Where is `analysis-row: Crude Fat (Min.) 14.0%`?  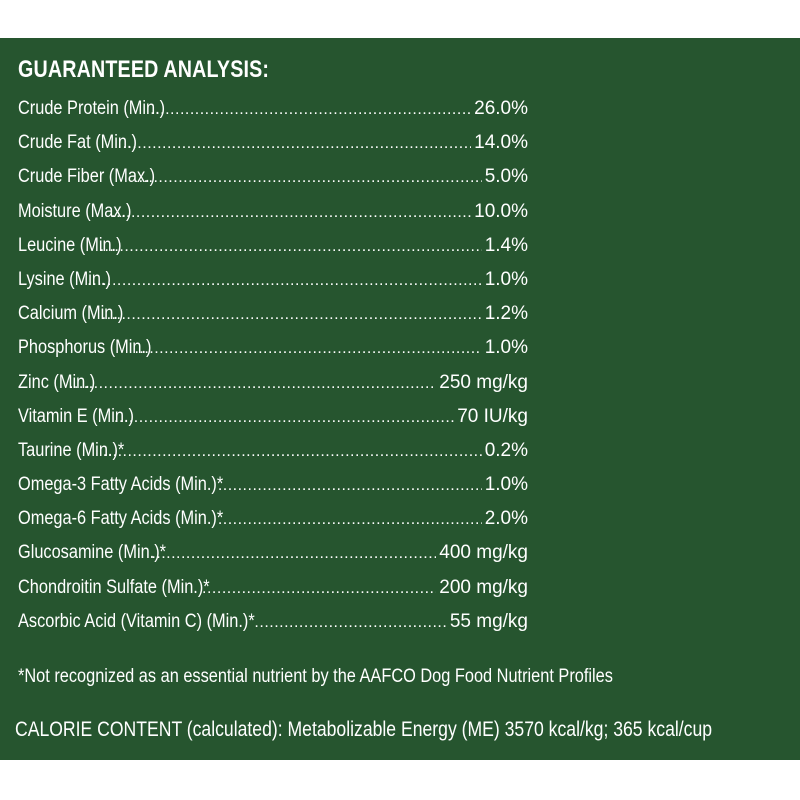 analysis-row: Crude Fat (Min.) 14.0% is located at coordinates (273, 143).